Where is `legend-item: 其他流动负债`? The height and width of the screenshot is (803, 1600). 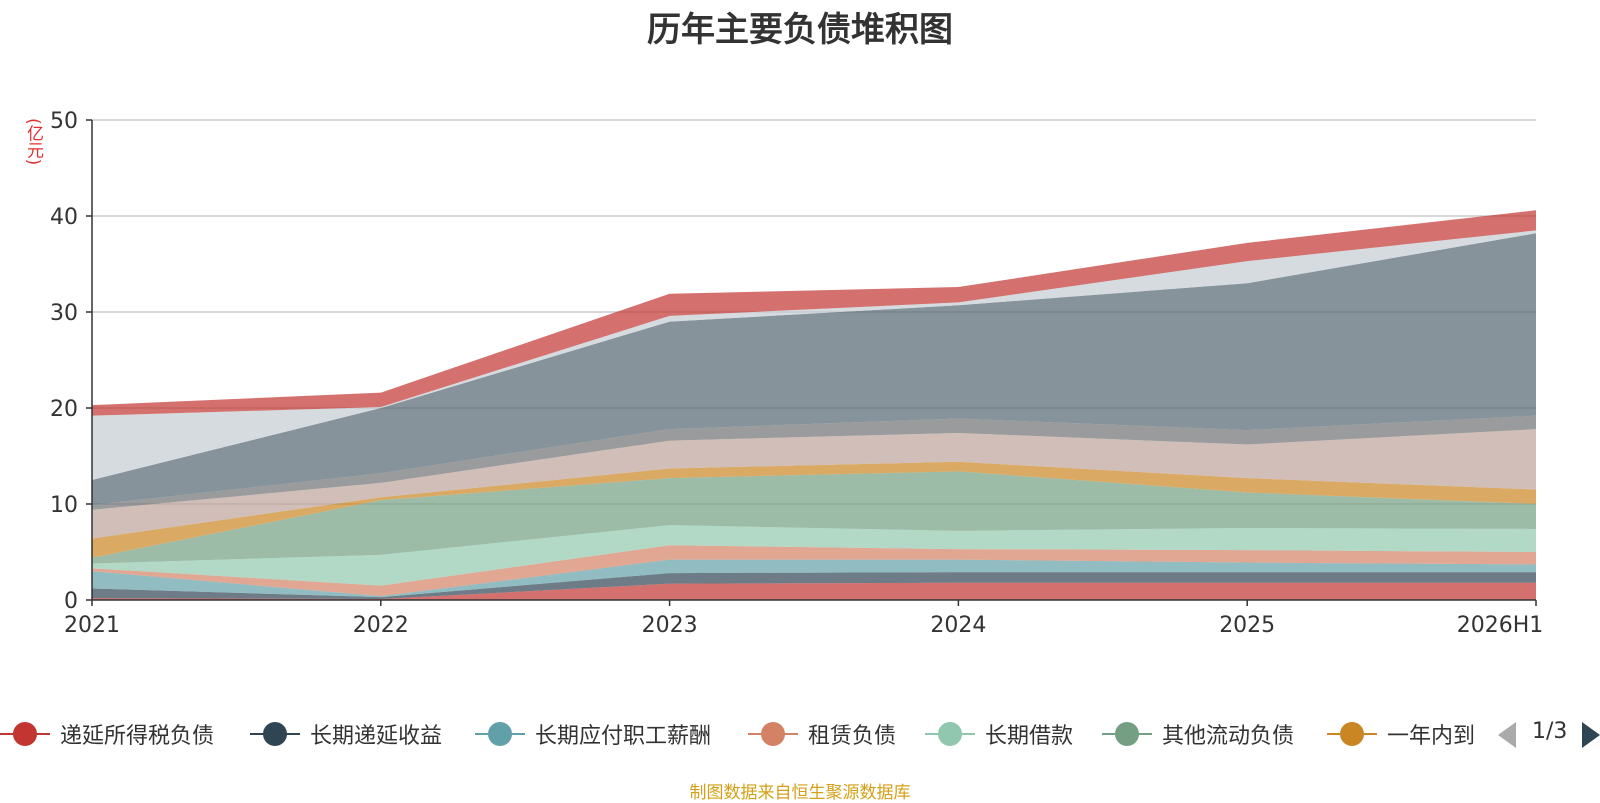
legend-item: 其他流动负债 is located at coordinates (1198, 734).